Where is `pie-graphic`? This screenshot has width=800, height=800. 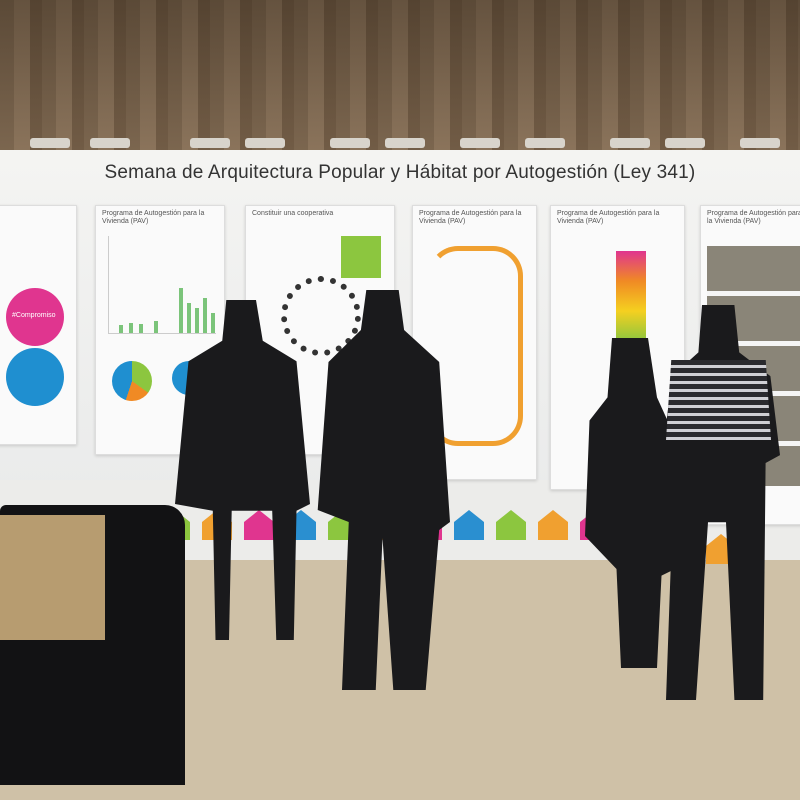 pie-graphic is located at coordinates (132, 381).